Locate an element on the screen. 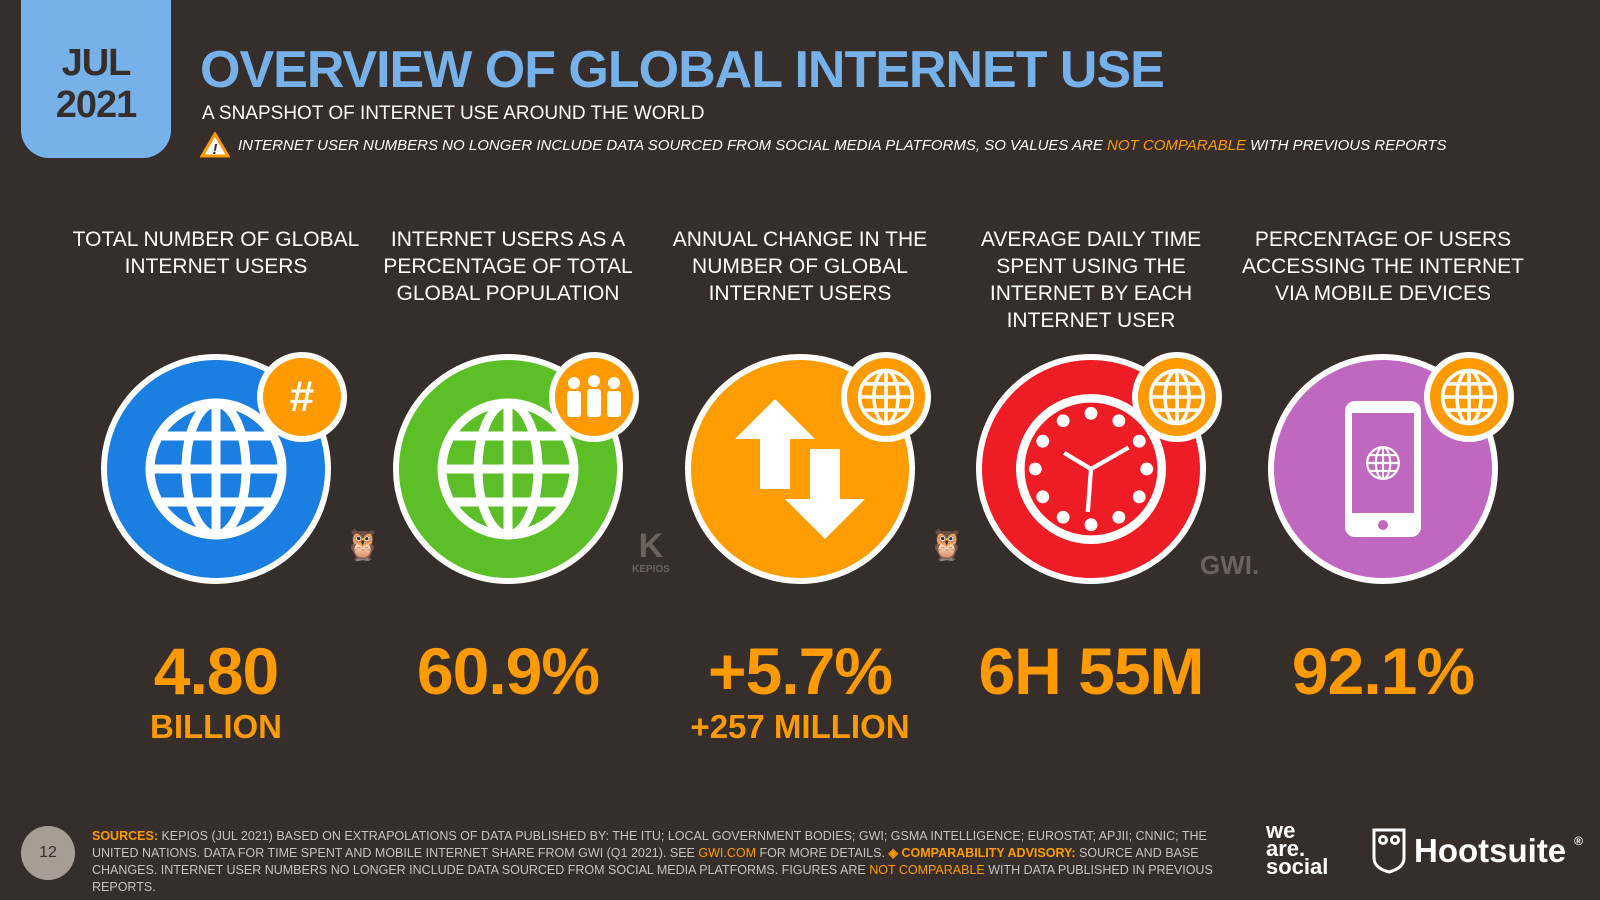  hash-icon: # is located at coordinates (302, 397).